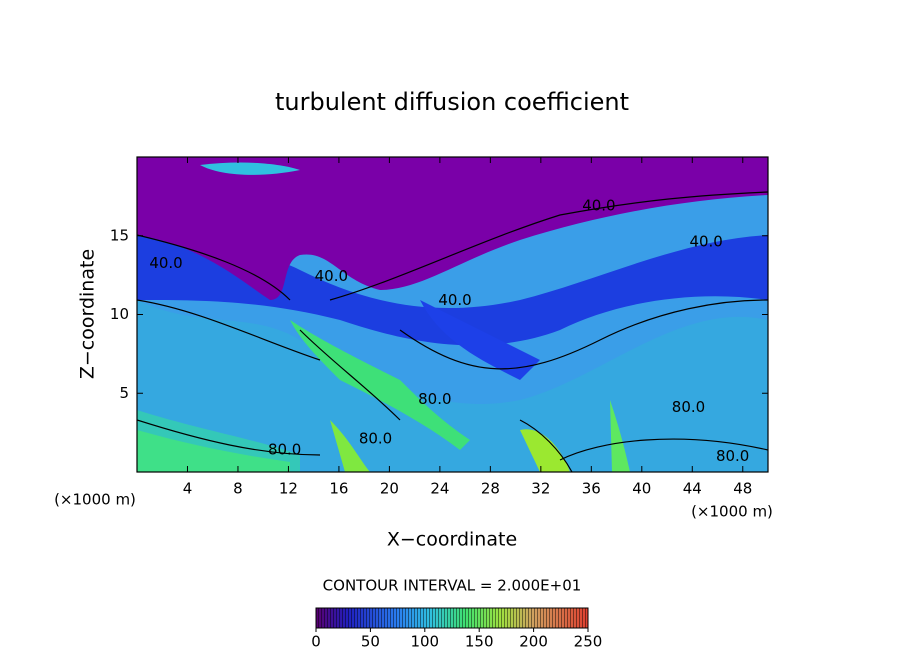 The image size is (904, 654). I want to click on x-tick-label: 48, so click(742, 489).